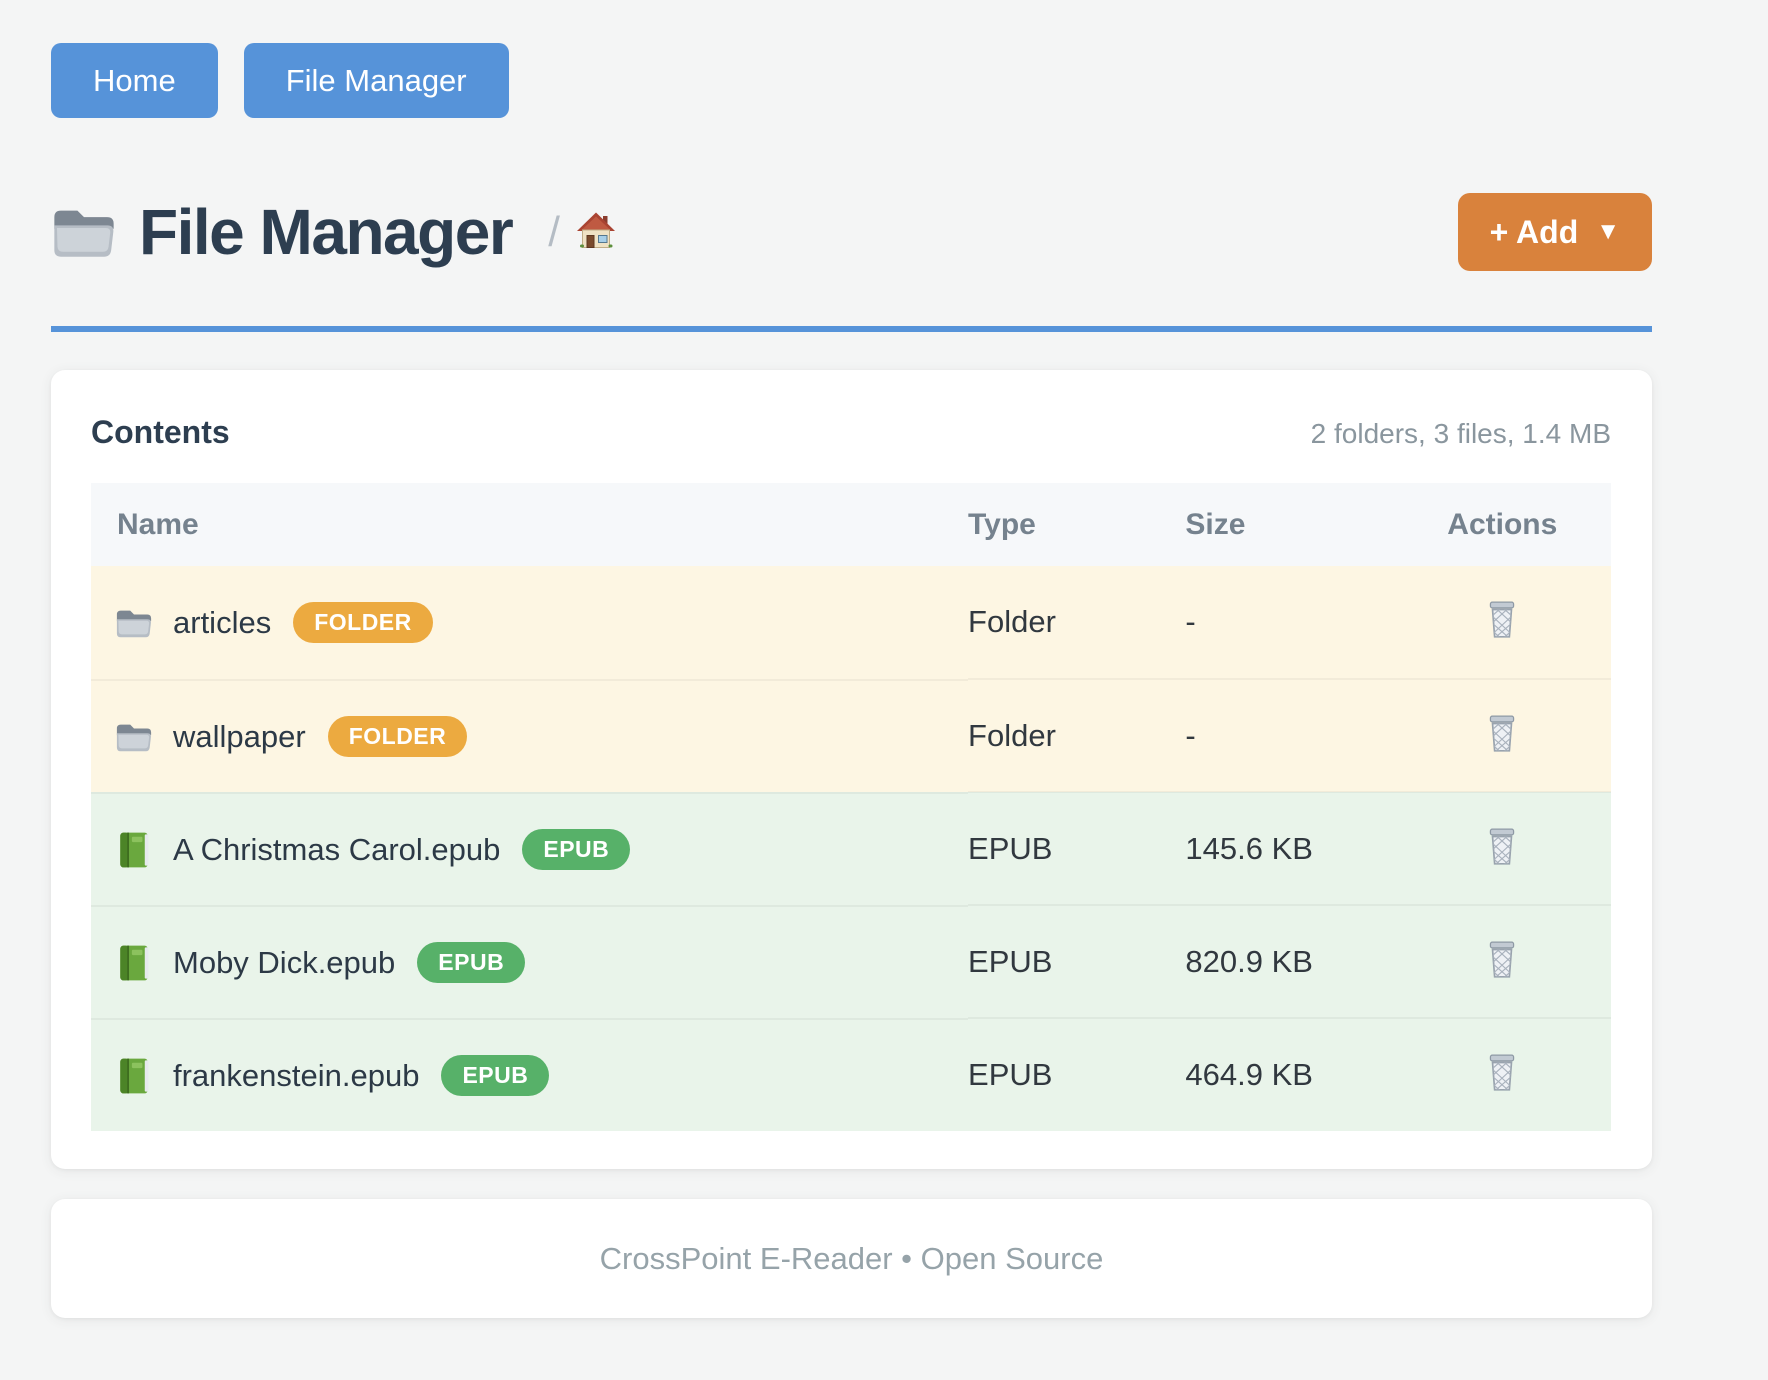 The width and height of the screenshot is (1768, 1380). Describe the element at coordinates (851, 232) in the screenshot. I see `title-row: File Manager / + Add ▼` at that location.